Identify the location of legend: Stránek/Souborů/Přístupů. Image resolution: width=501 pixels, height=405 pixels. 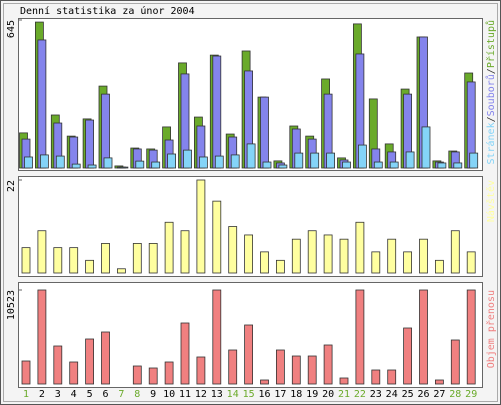
(491, 92).